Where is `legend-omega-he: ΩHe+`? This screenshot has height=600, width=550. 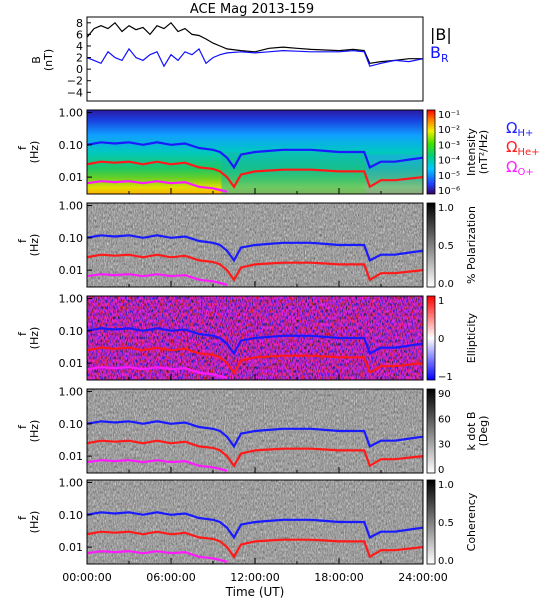
legend-omega-he: ΩHe+ is located at coordinates (523, 148).